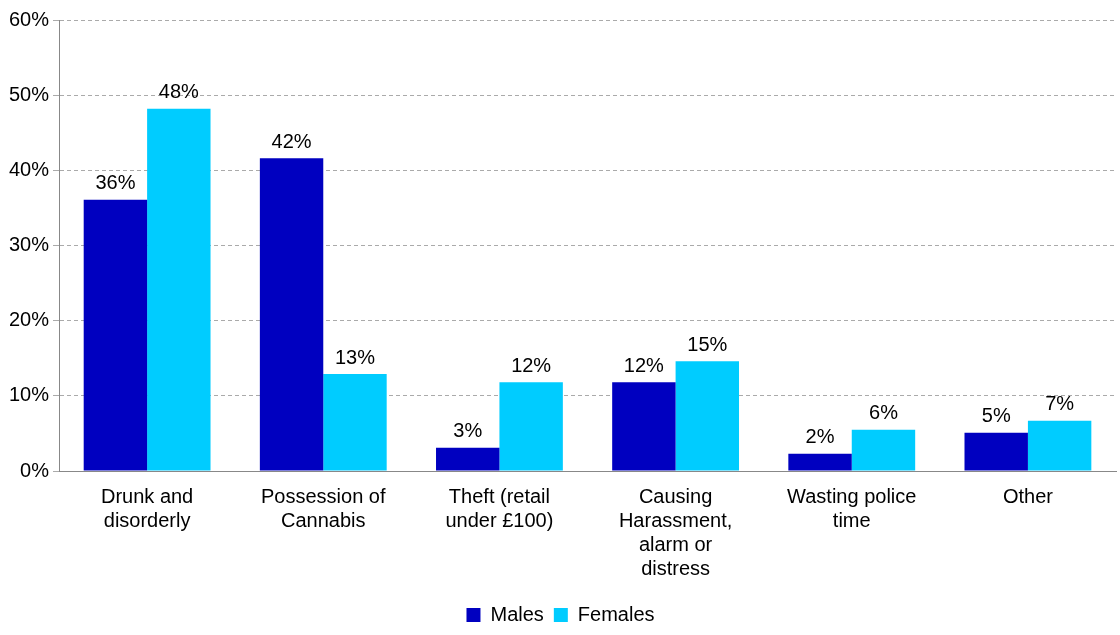 The height and width of the screenshot is (635, 1120). What do you see at coordinates (179, 91) in the screenshot?
I see `data-label: 48%` at bounding box center [179, 91].